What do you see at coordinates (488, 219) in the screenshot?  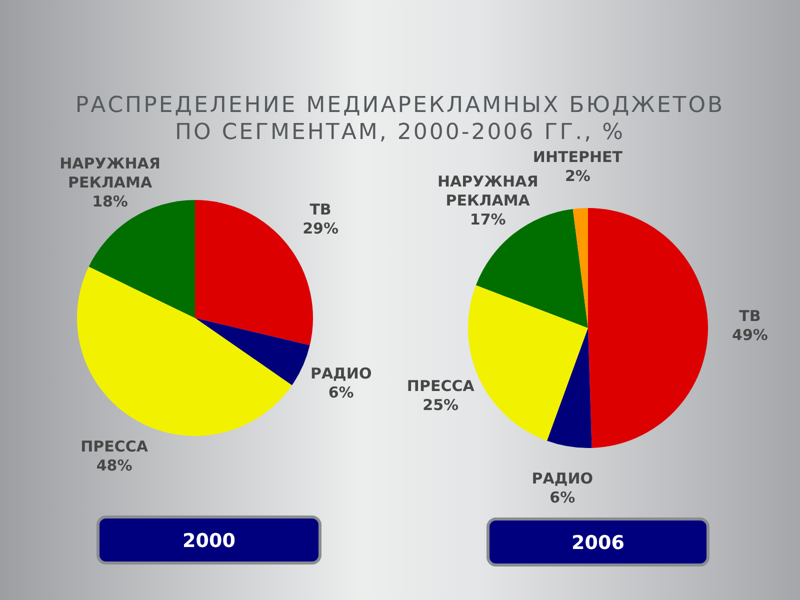 I see `data-label: 17%` at bounding box center [488, 219].